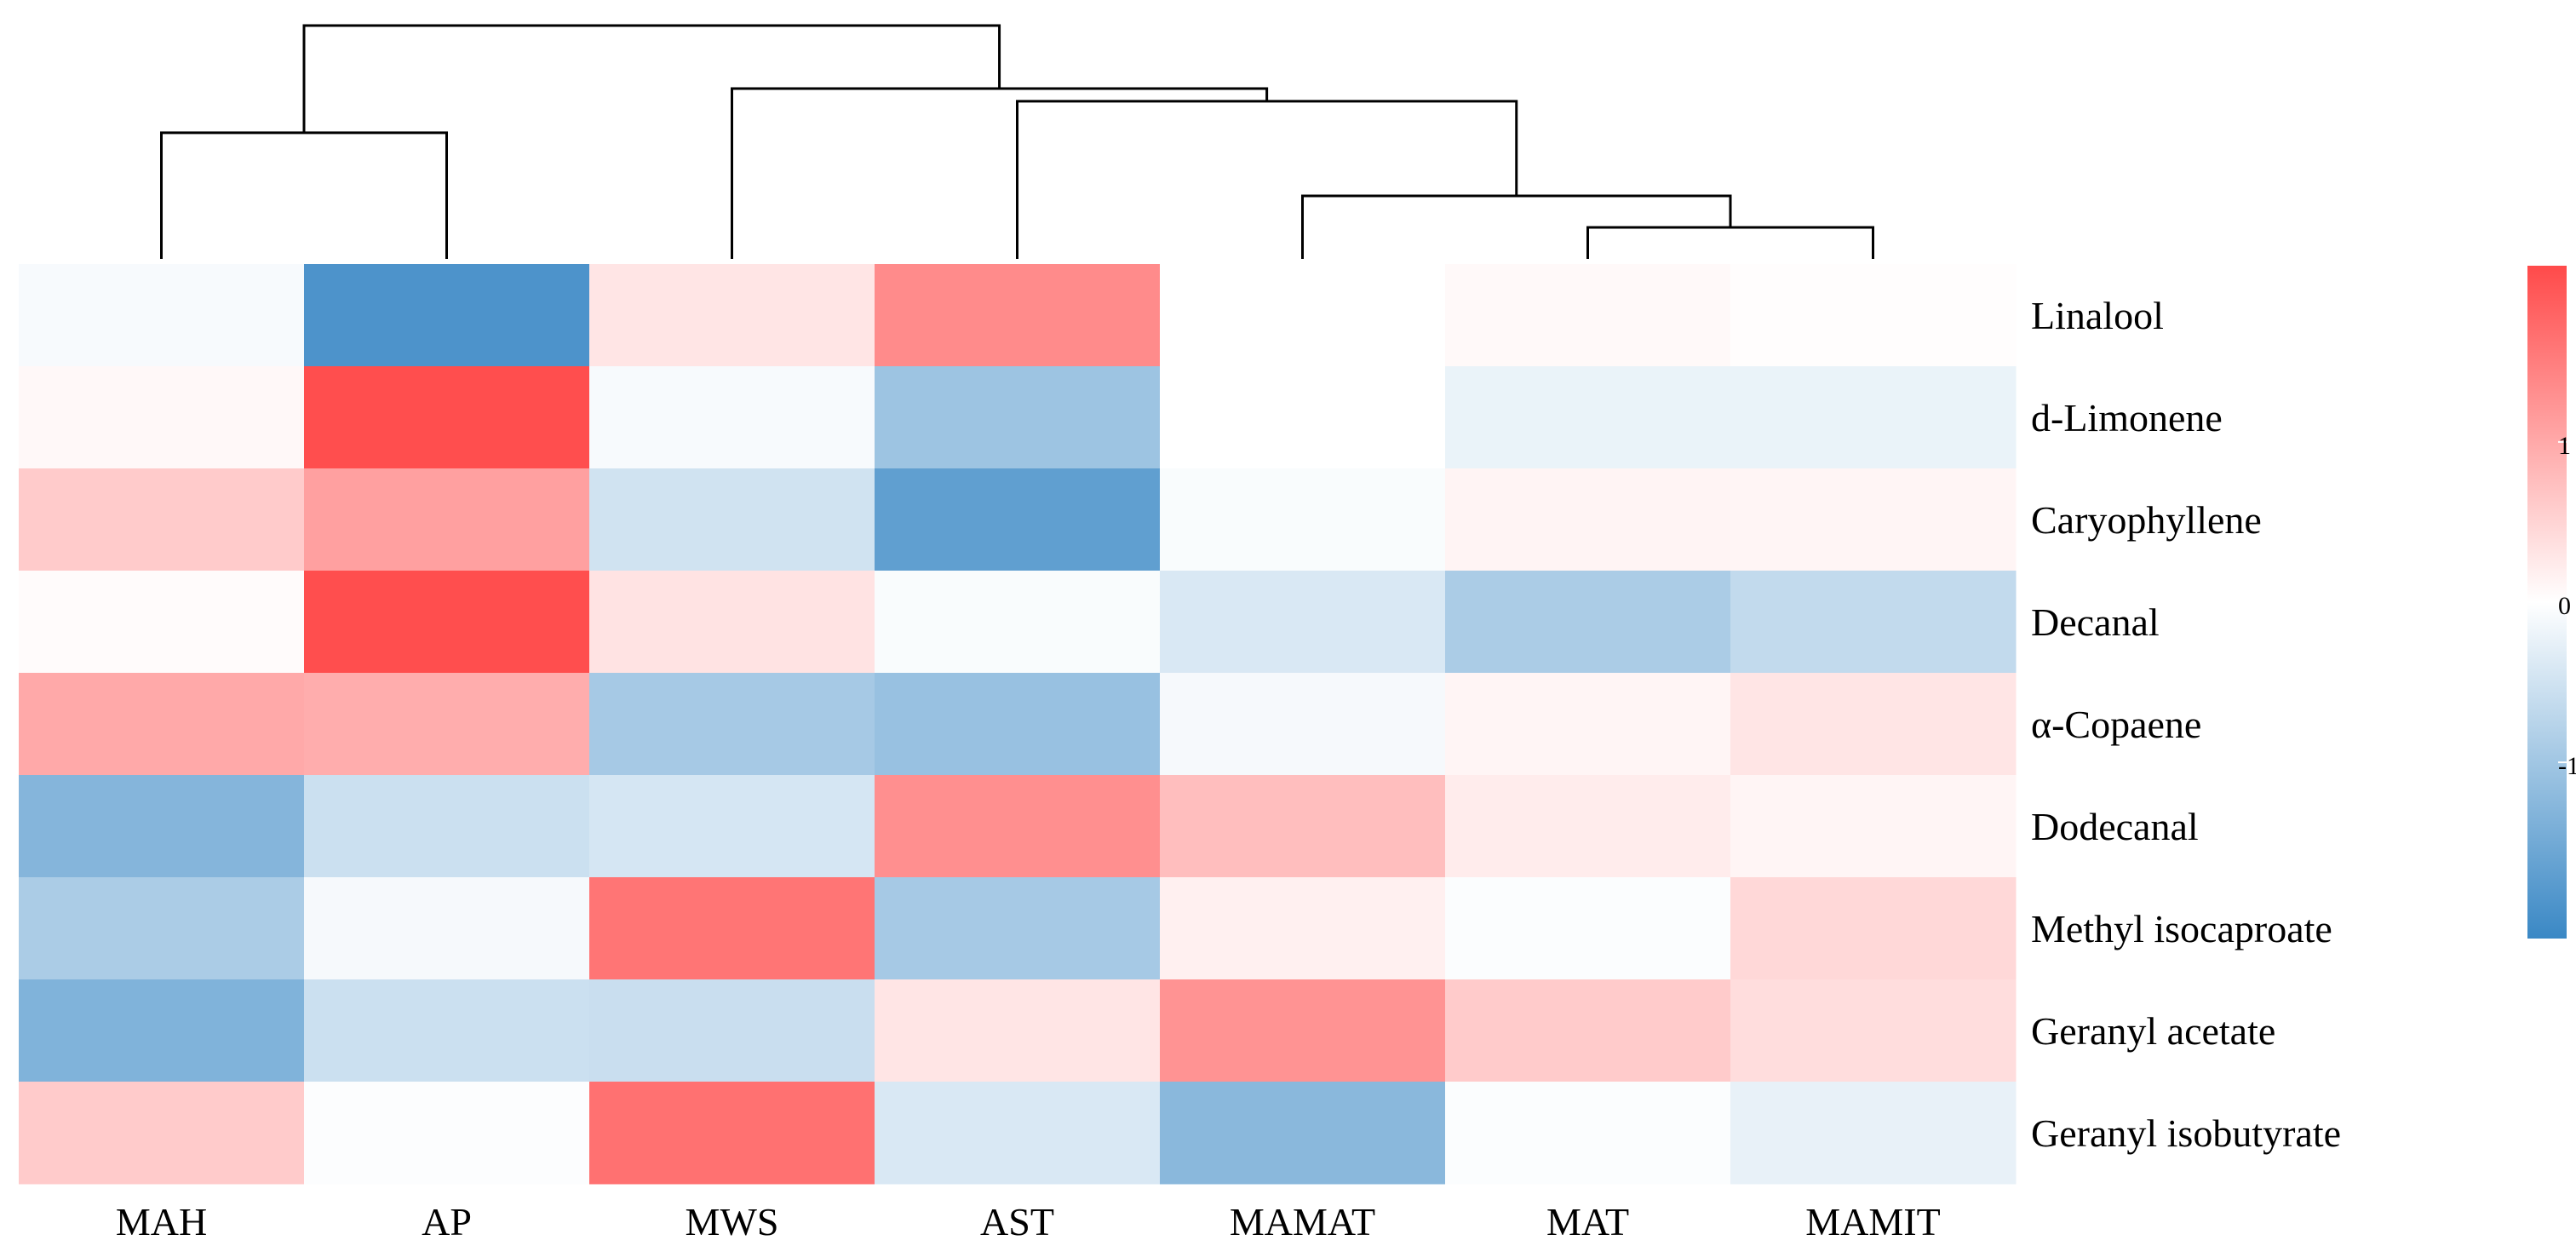 This screenshot has width=2576, height=1246. I want to click on column-dendrogram, so click(1017, 141).